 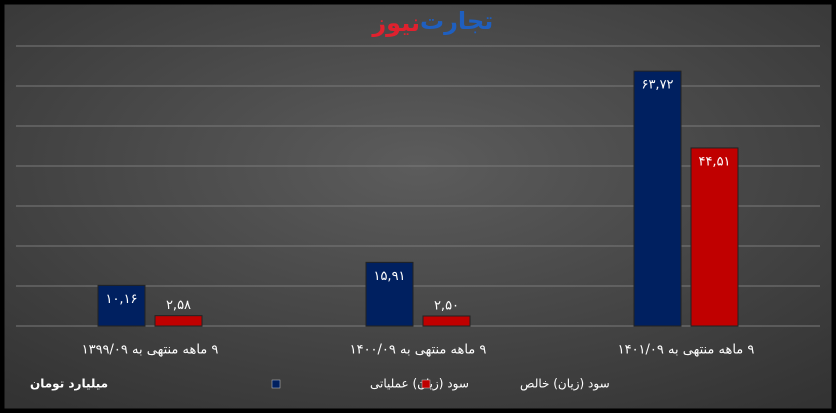 What do you see at coordinates (419, 384) in the screenshot?
I see `legend-label: سود (زیان) عملیاتی` at bounding box center [419, 384].